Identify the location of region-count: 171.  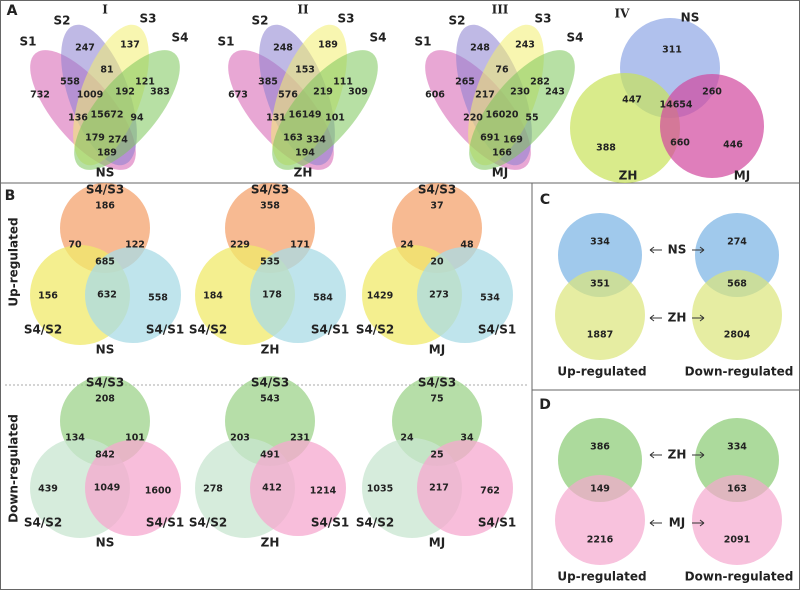
(300, 245).